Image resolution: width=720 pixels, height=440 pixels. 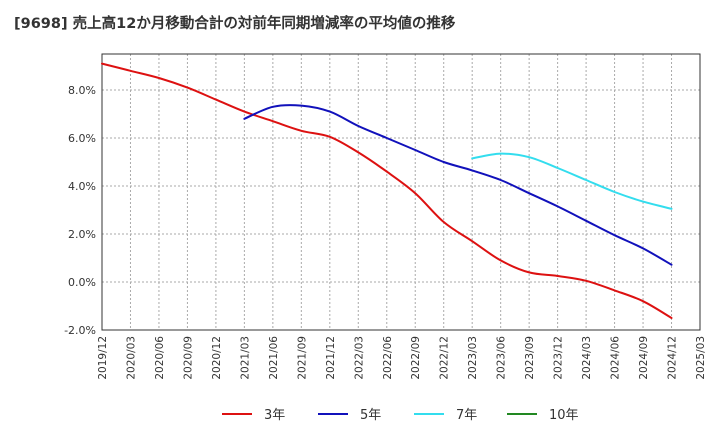 What do you see at coordinates (673, 358) in the screenshot?
I see `x-tick-label: 2024/12` at bounding box center [673, 358].